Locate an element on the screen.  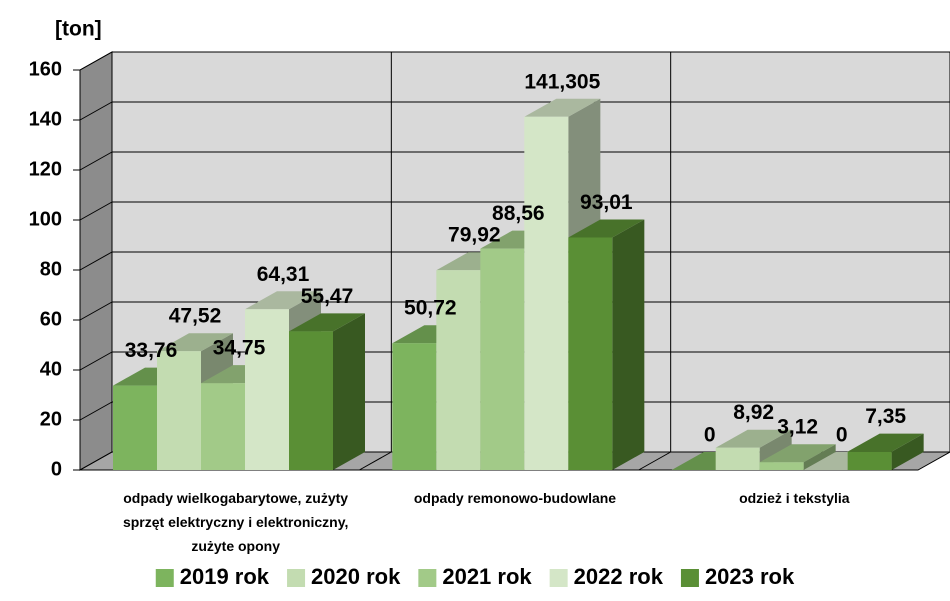
data-label: 93,01 is located at coordinates (606, 202).